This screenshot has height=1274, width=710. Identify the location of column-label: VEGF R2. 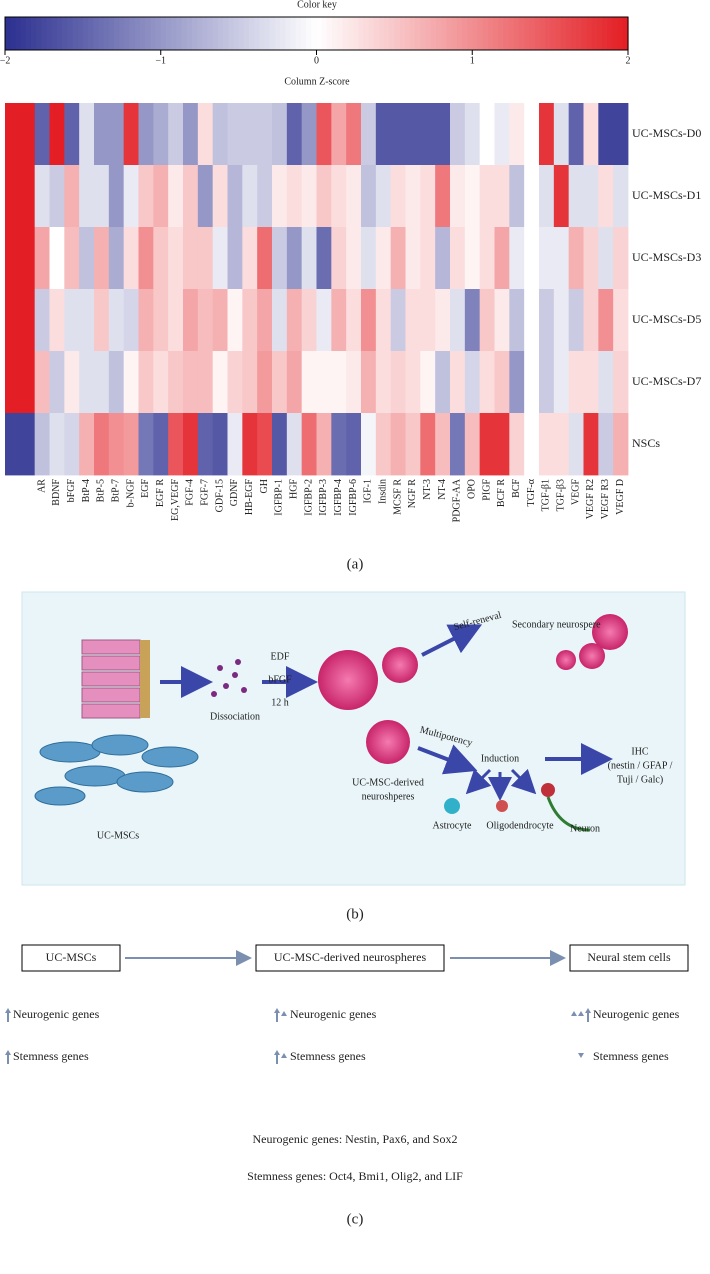
(590, 499).